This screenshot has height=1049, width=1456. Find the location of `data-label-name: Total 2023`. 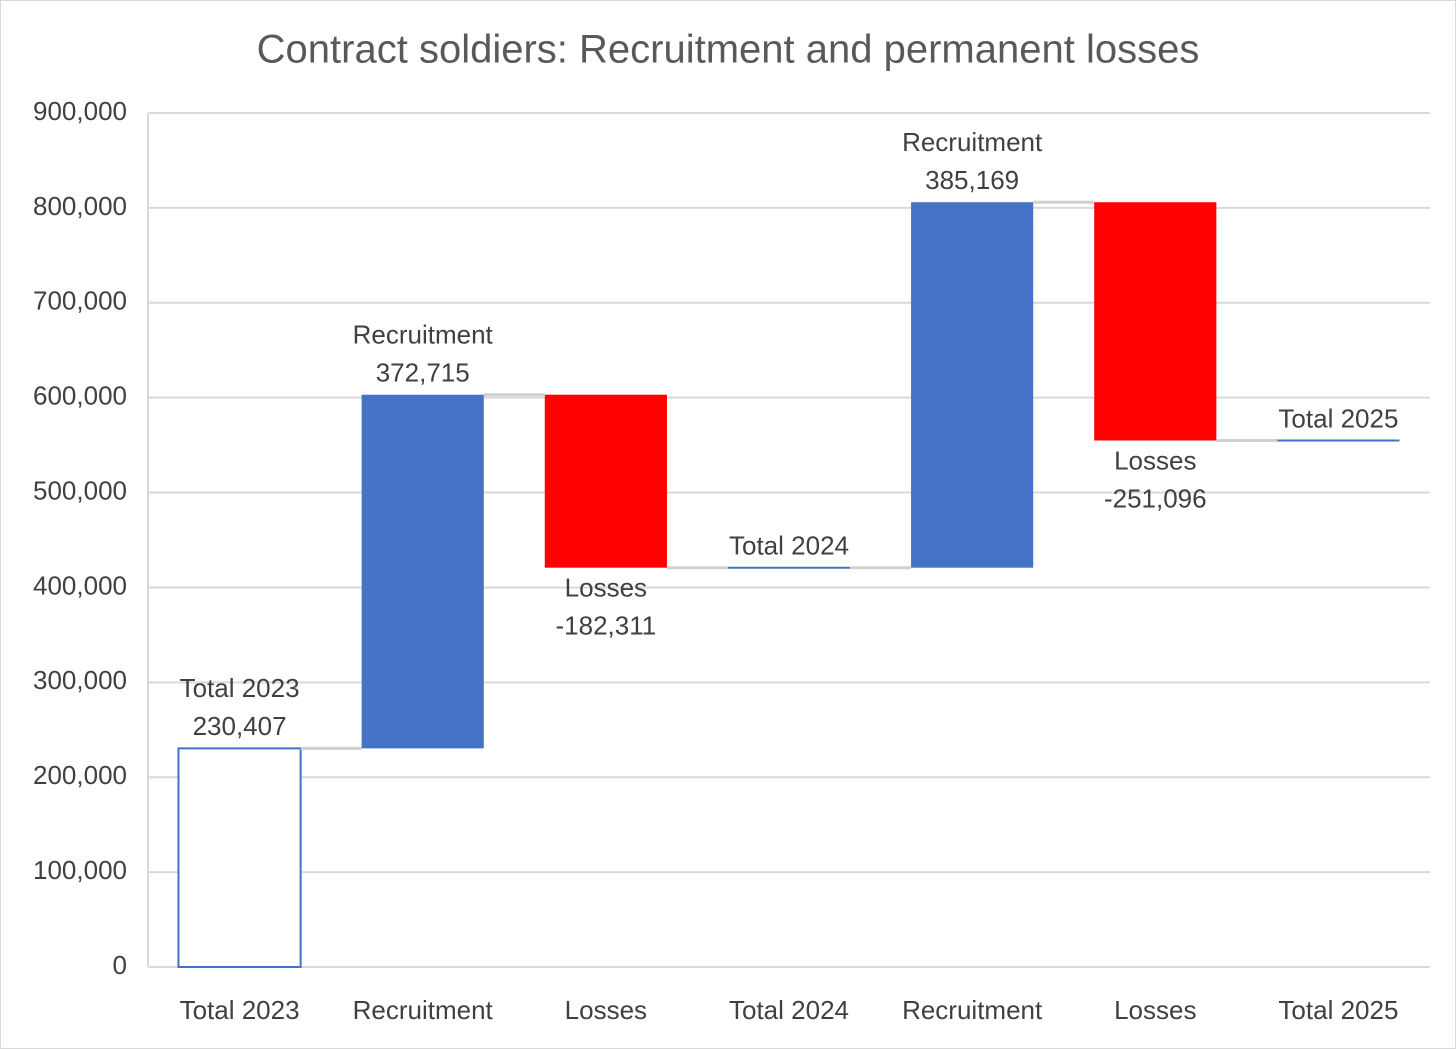

data-label-name: Total 2023 is located at coordinates (240, 688).